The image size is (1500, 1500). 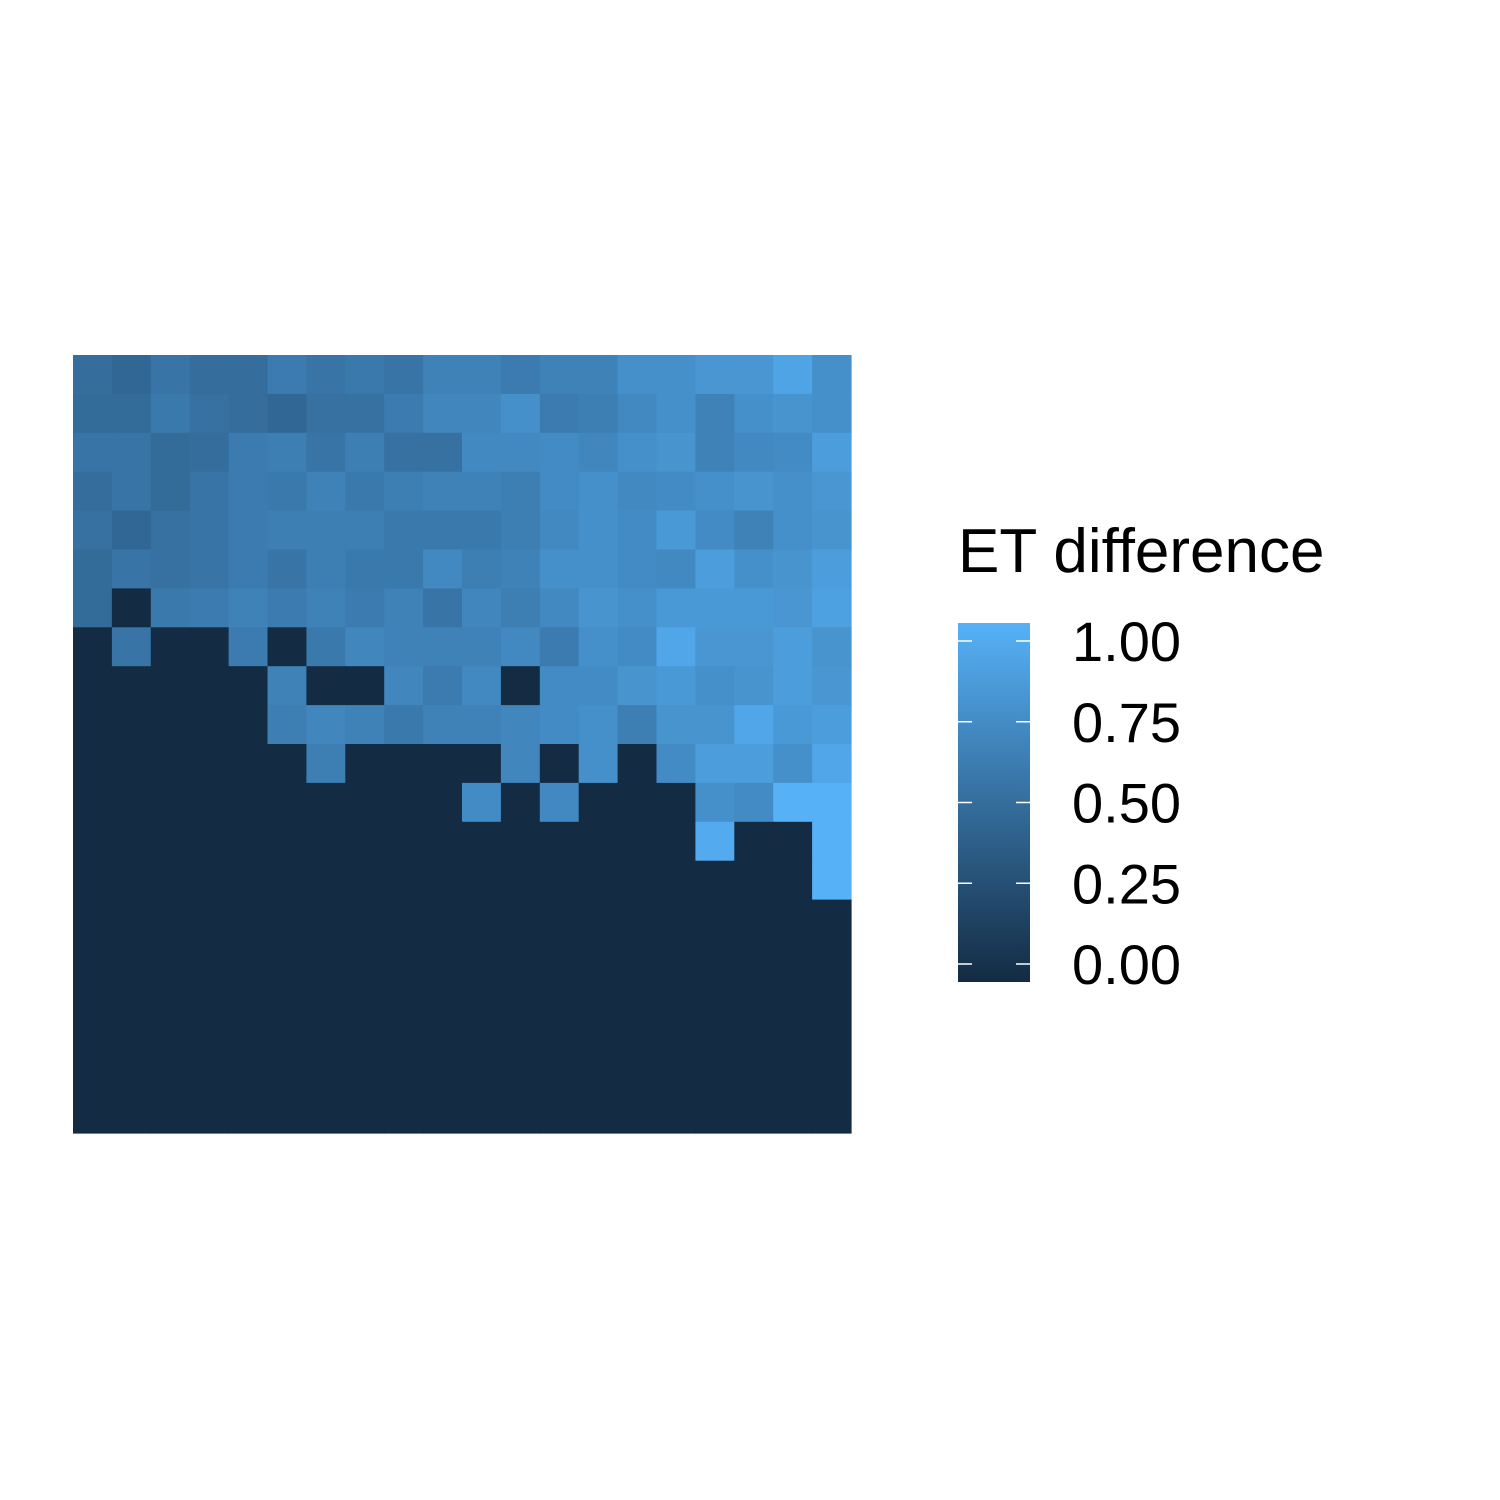 What do you see at coordinates (1126, 722) in the screenshot?
I see `legend-tick-label: 0.75` at bounding box center [1126, 722].